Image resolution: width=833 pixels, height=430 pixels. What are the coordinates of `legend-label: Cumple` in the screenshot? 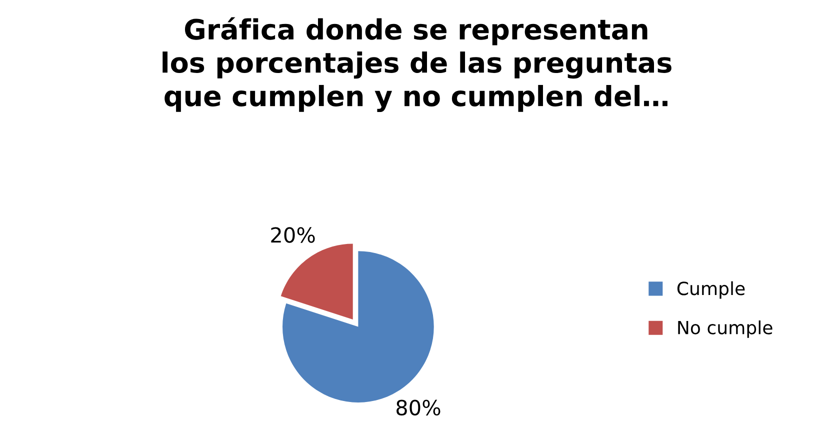 It's located at (711, 290).